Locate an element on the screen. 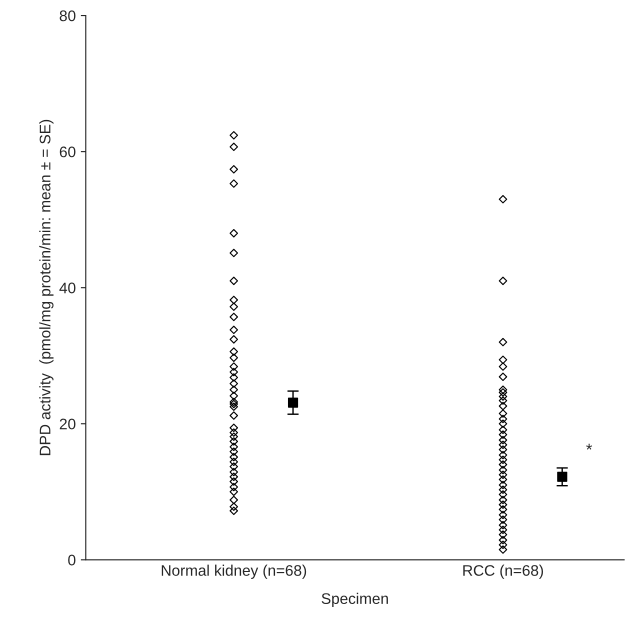 This screenshot has height=622, width=626. y-tick-label: 80 is located at coordinates (68, 16).